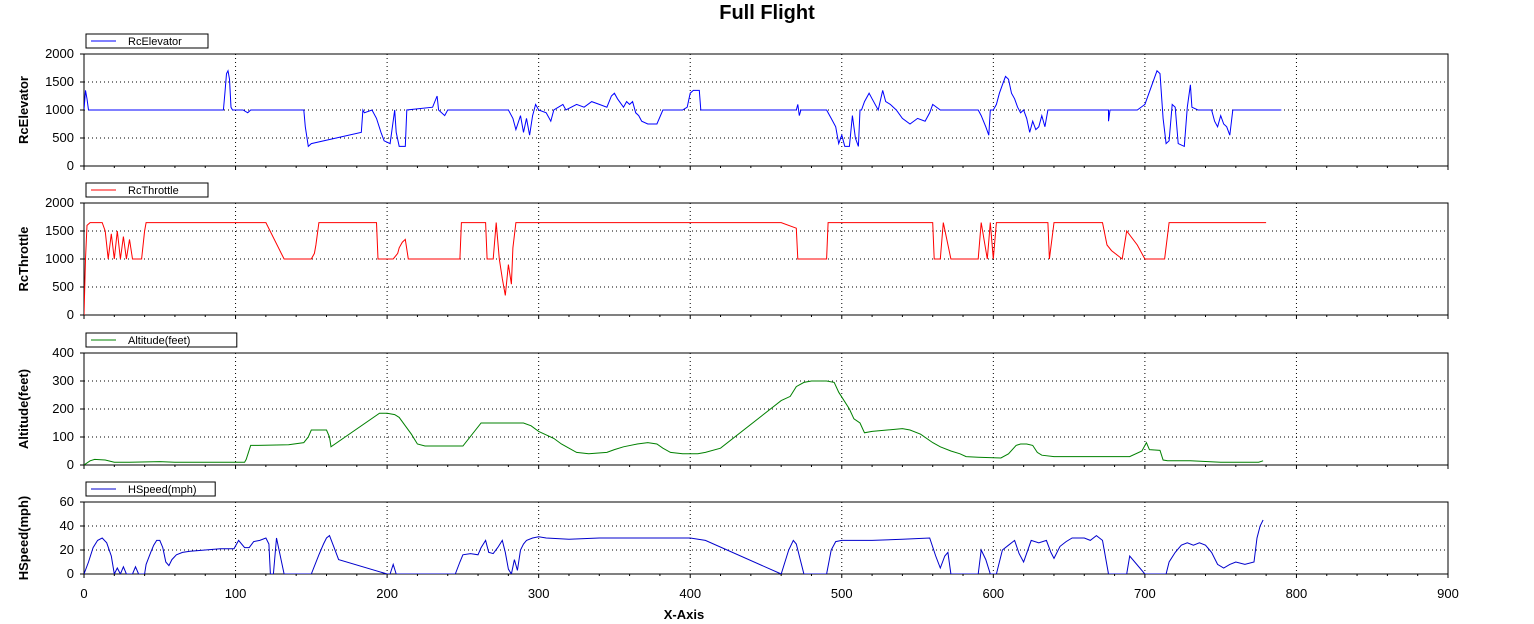  Describe the element at coordinates (67, 525) in the screenshot. I see `y-tick-label: 40` at that location.